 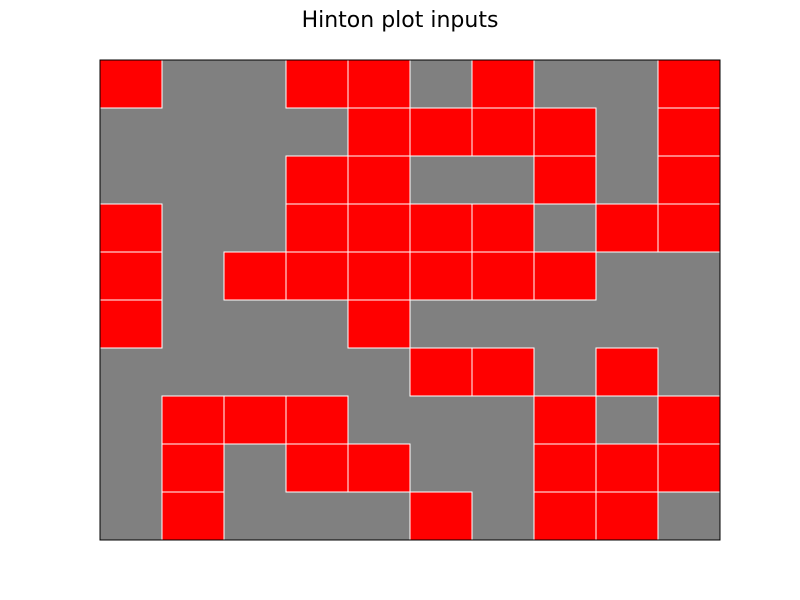 I want to click on chart-title: Hinton plot inputs, so click(x=400, y=20).